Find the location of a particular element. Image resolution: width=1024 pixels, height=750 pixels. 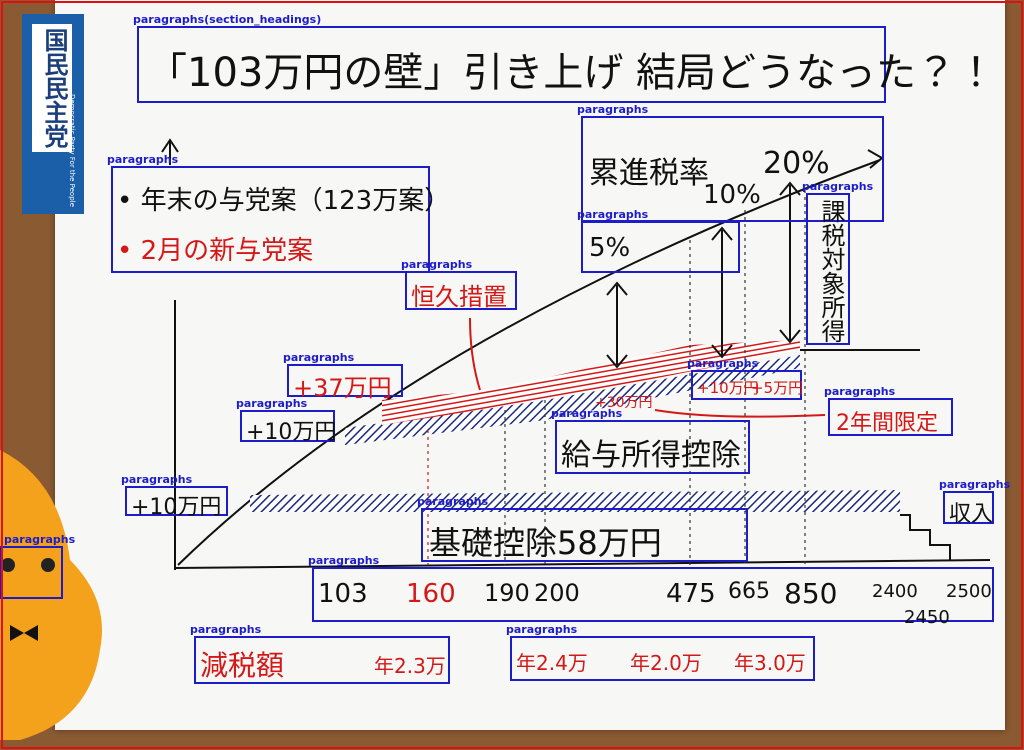

region: paragraphs • 年末の与党案（123万案） • 2月の新与党案 is located at coordinates (278, 213).